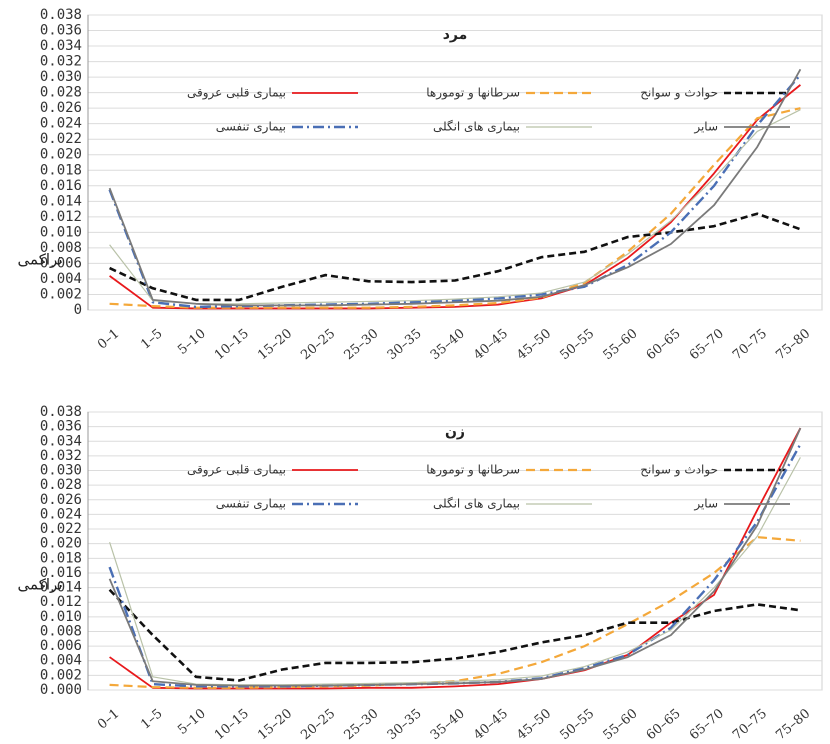 Image resolution: width=830 pixels, height=744 pixels. What do you see at coordinates (454, 635) in the screenshot?
I see `series-line` at bounding box center [454, 635].